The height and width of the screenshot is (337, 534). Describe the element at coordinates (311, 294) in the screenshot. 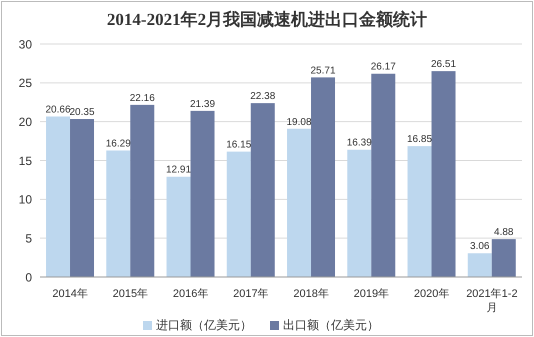

I see `x-tick-label: 2018年` at that location.